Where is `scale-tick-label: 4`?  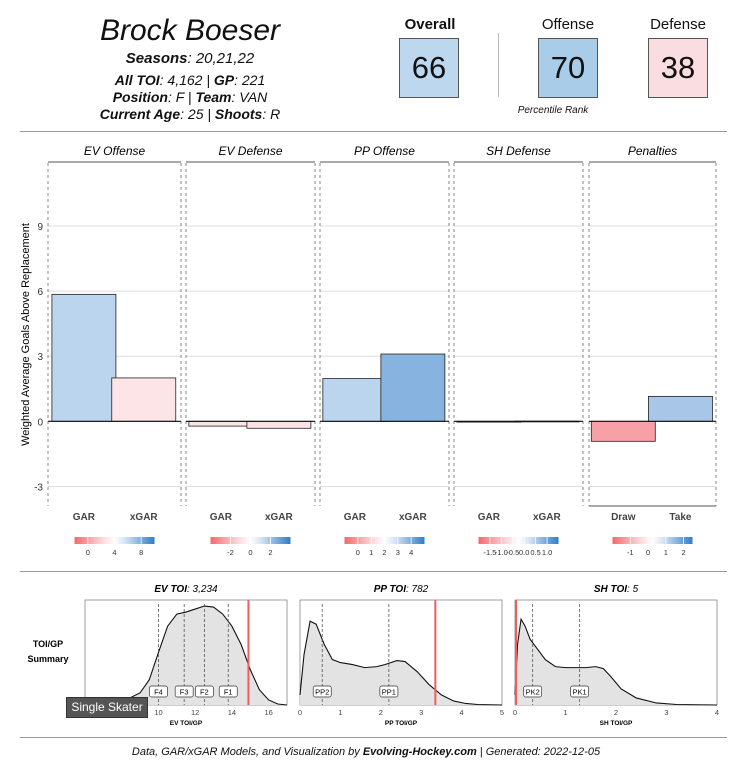 scale-tick-label: 4 is located at coordinates (114, 552).